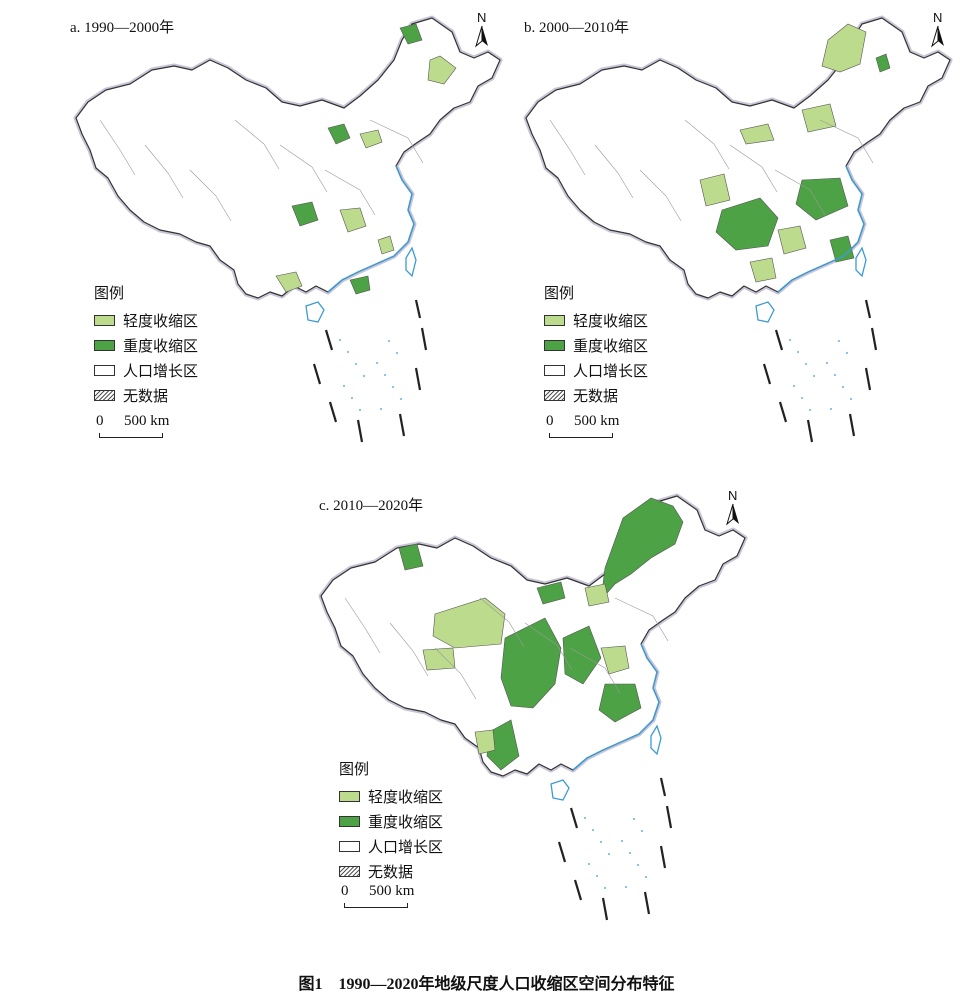 The image size is (973, 1002). Describe the element at coordinates (371, 506) in the screenshot. I see `panel-title-c: c. 2010—2020年` at that location.